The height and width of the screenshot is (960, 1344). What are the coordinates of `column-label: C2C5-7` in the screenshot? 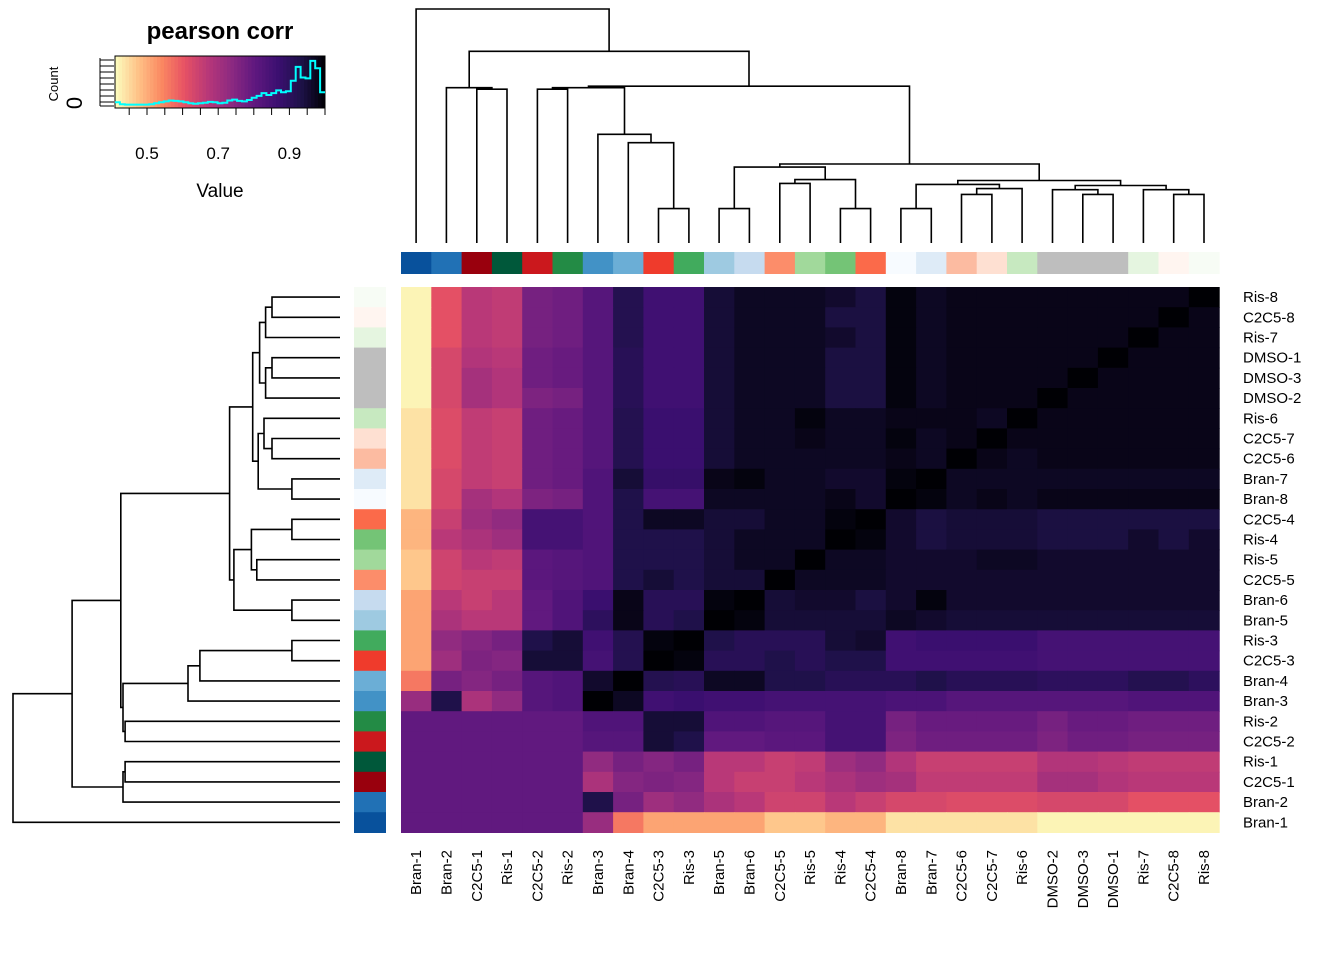 It's located at (992, 876).